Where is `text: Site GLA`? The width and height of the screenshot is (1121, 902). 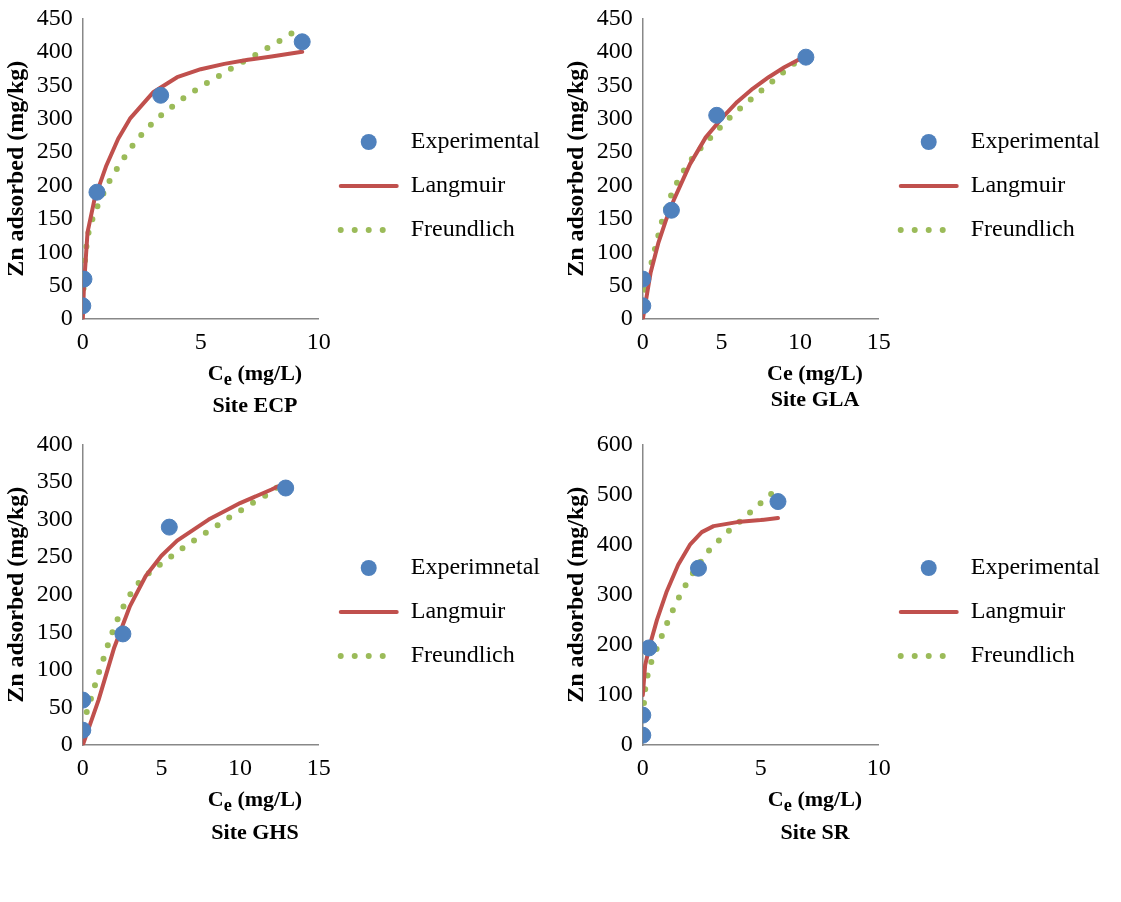
text: Site GLA is located at coordinates (815, 399).